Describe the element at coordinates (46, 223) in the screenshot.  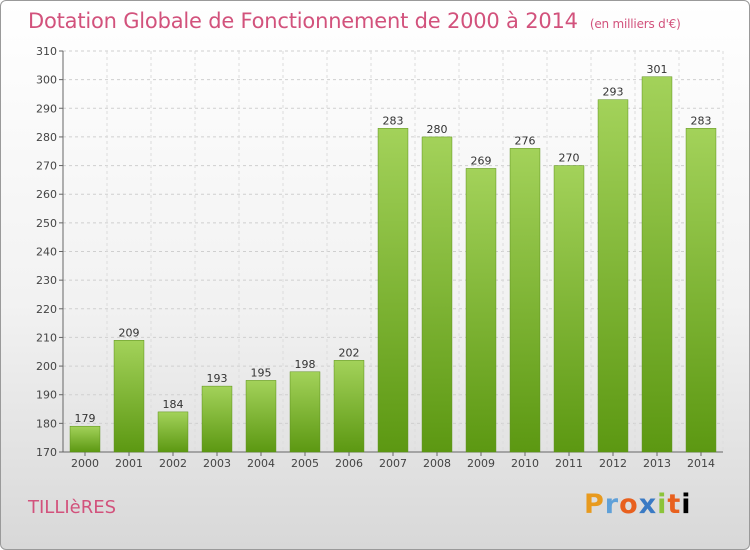
I see `y-tick-label: 250` at that location.